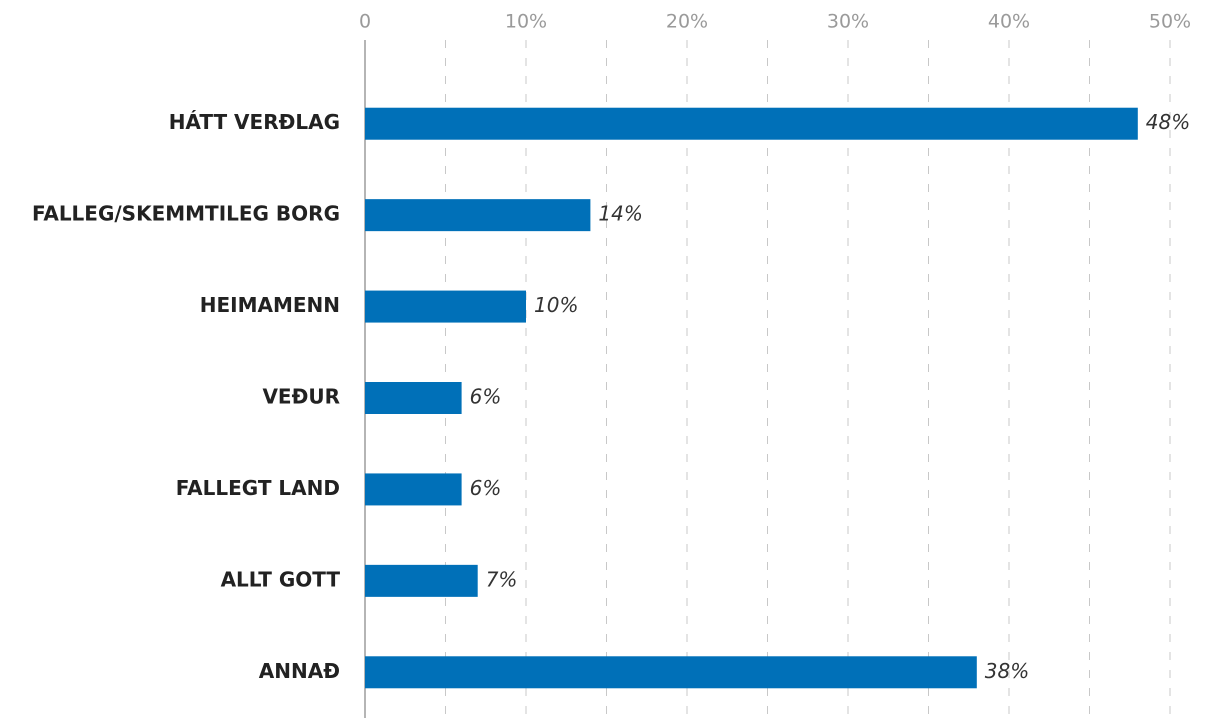 The image size is (1227, 721). Describe the element at coordinates (526, 22) in the screenshot. I see `x-tick-label: 10%` at that location.